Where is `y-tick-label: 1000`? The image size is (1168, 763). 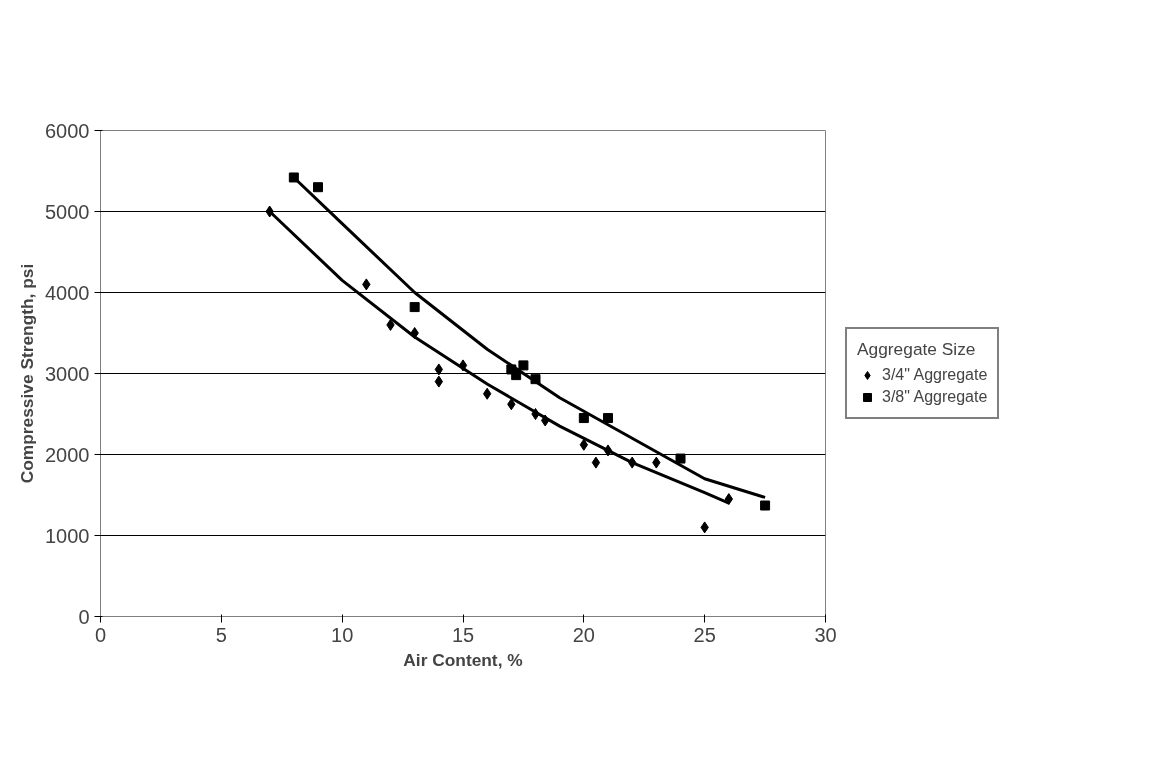 y-tick-label: 1000 is located at coordinates (67, 535).